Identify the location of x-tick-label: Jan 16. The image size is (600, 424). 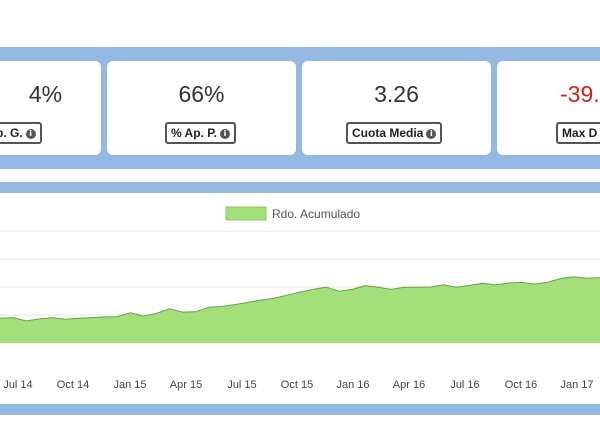
(352, 385).